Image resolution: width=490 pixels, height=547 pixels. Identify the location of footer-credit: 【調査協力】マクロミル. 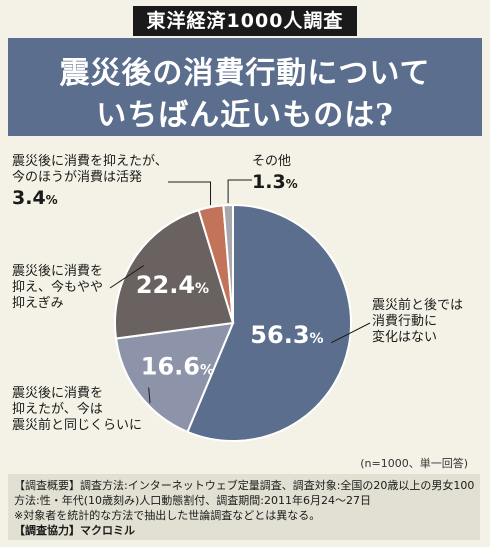
(74, 530).